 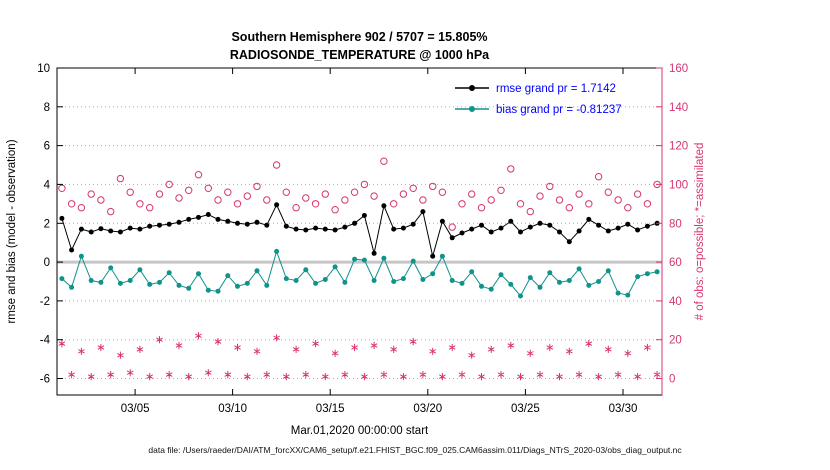 What do you see at coordinates (359, 37) in the screenshot?
I see `chart-title: Southern Hemisphere 902 / 5707 = 15.805%` at bounding box center [359, 37].